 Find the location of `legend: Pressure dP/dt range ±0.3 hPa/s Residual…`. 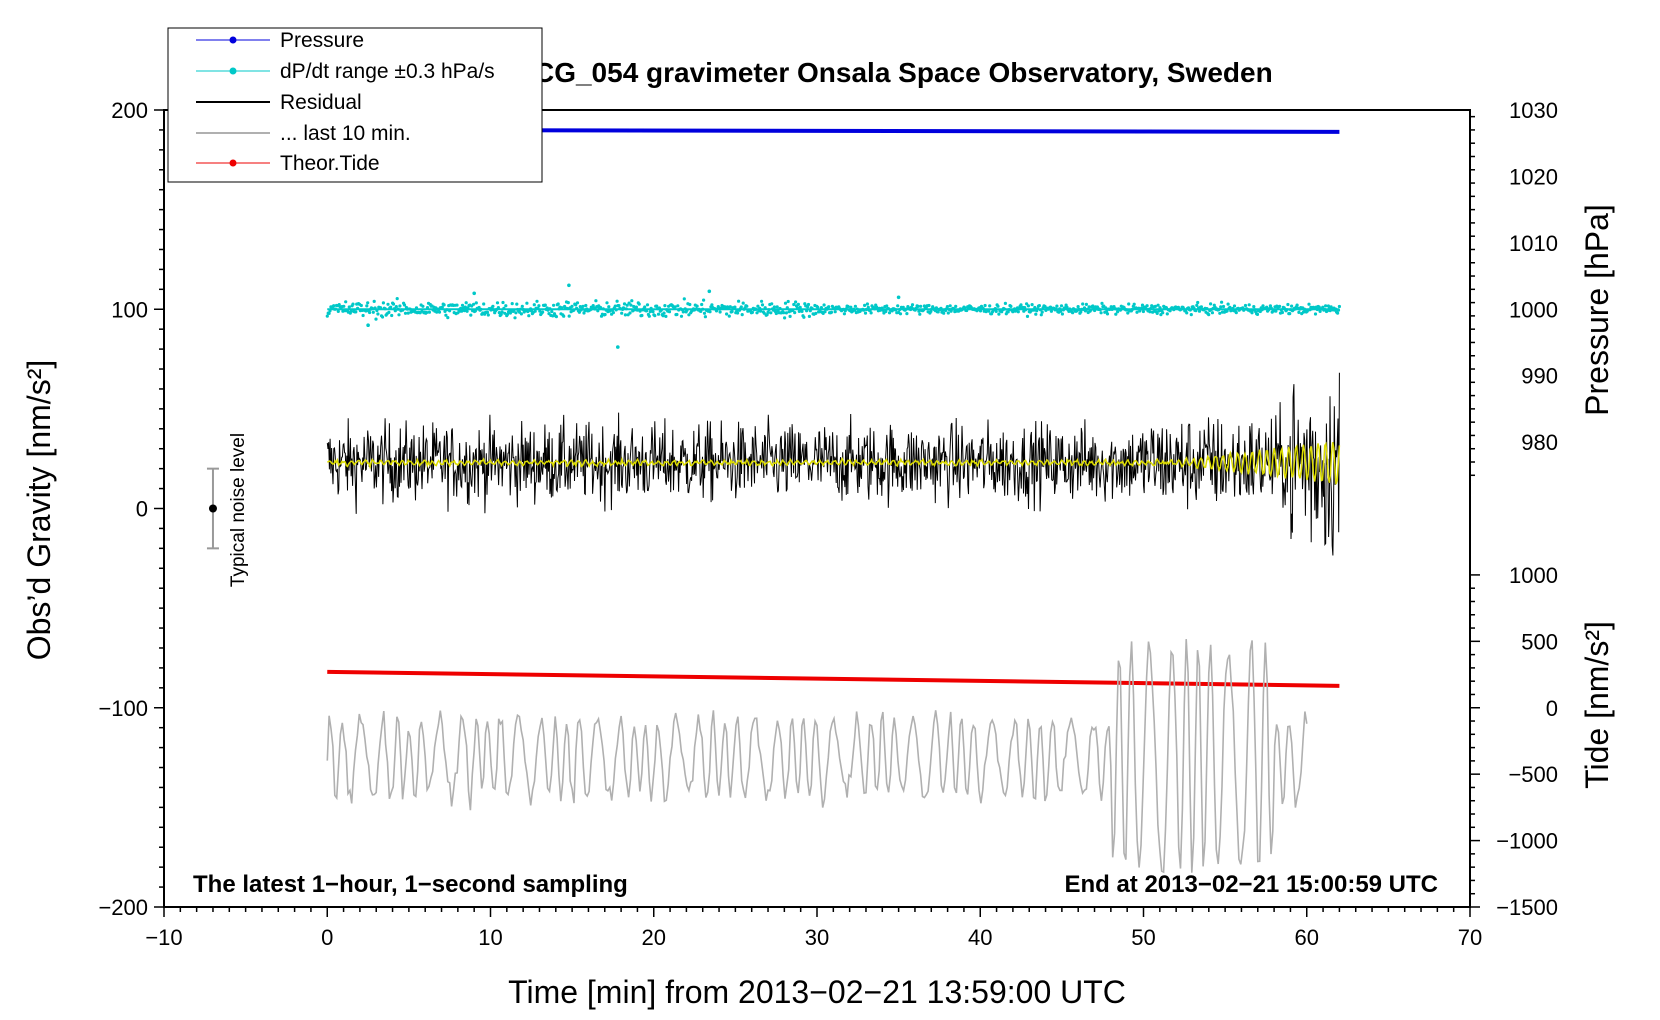

legend: Pressure dP/dt range ±0.3 hPa/s Residual… is located at coordinates (355, 105).